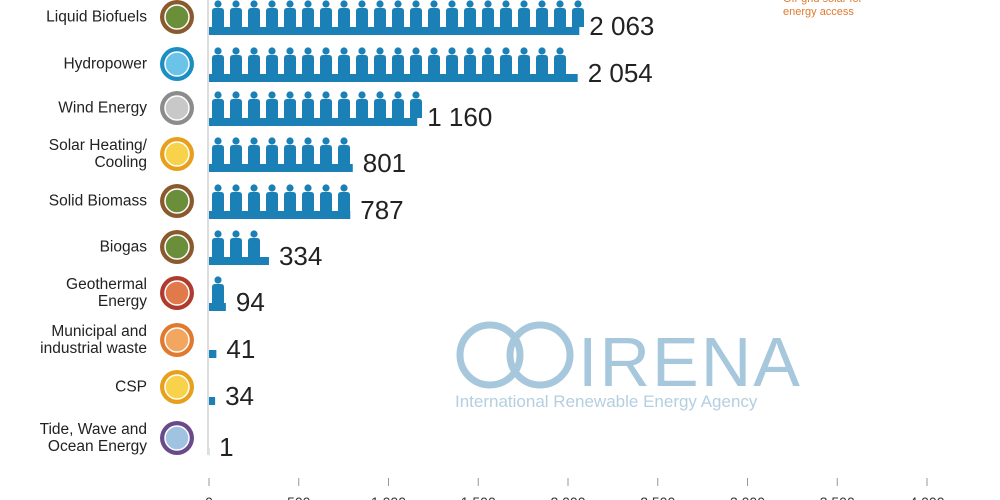  I want to click on category-label: Municipal and industrial waste, so click(93, 340).